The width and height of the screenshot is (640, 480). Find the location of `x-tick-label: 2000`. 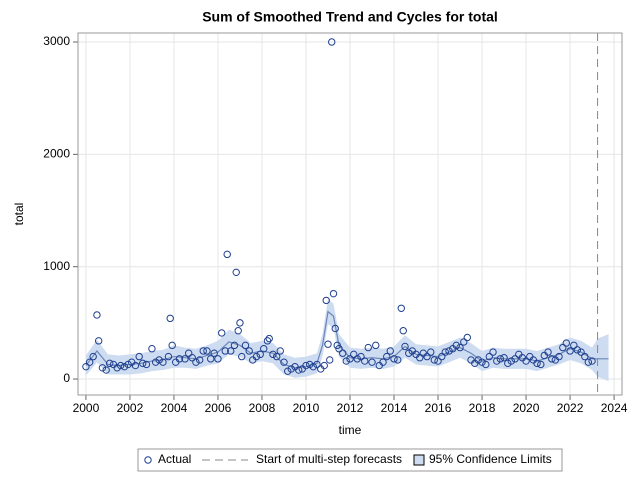

x-tick-label: 2000 is located at coordinates (86, 408).